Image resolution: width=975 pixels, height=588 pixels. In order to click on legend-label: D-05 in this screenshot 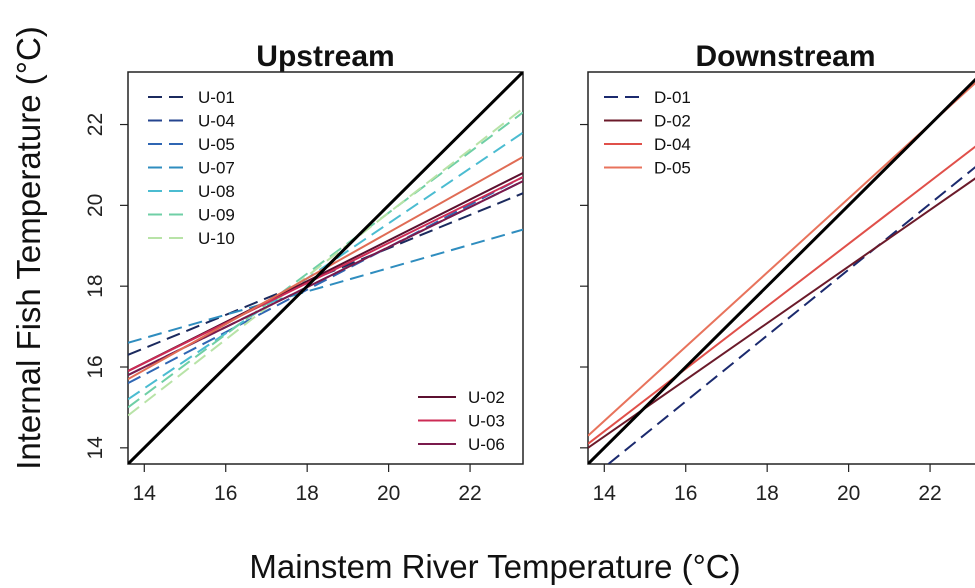, I will do `click(672, 168)`.